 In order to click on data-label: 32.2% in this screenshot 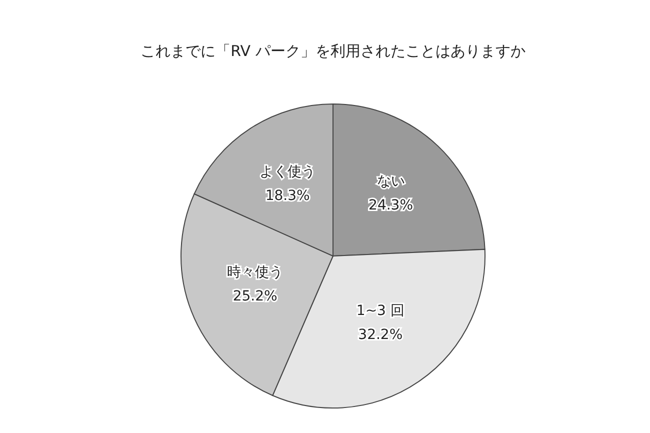, I will do `click(380, 334)`.